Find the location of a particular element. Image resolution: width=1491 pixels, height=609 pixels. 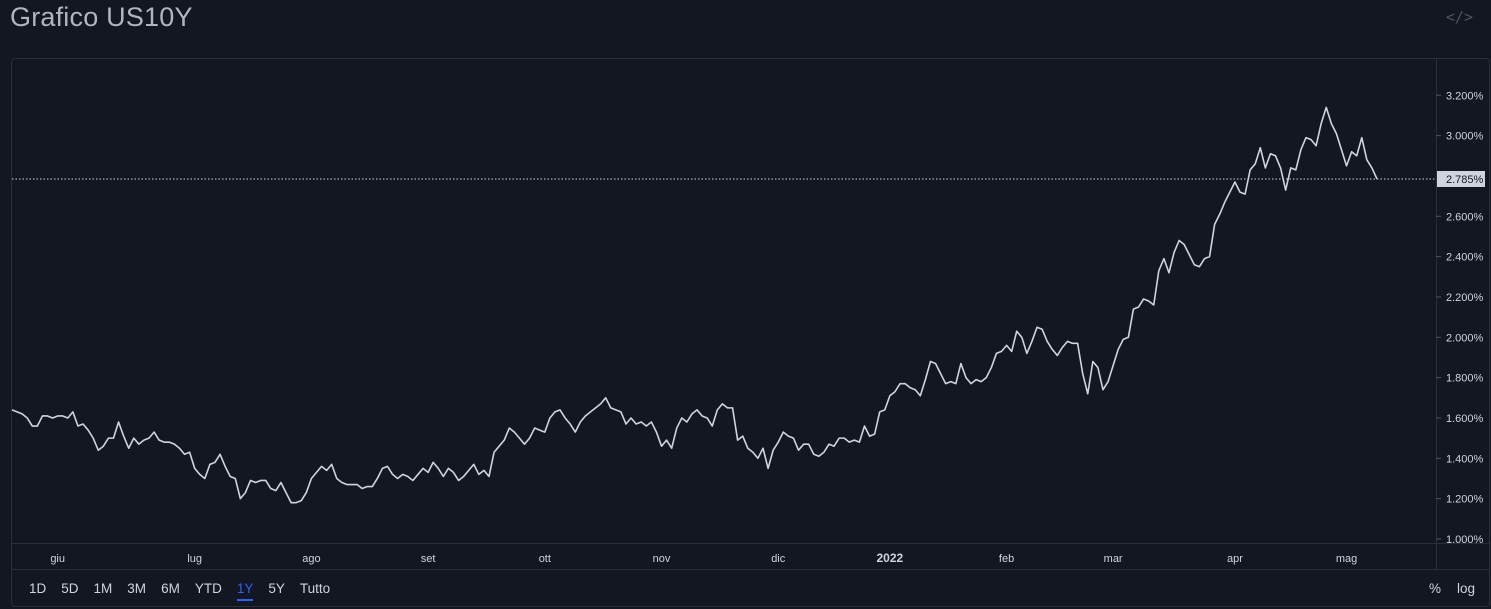

y-tick-label: 1.800% is located at coordinates (1465, 379).